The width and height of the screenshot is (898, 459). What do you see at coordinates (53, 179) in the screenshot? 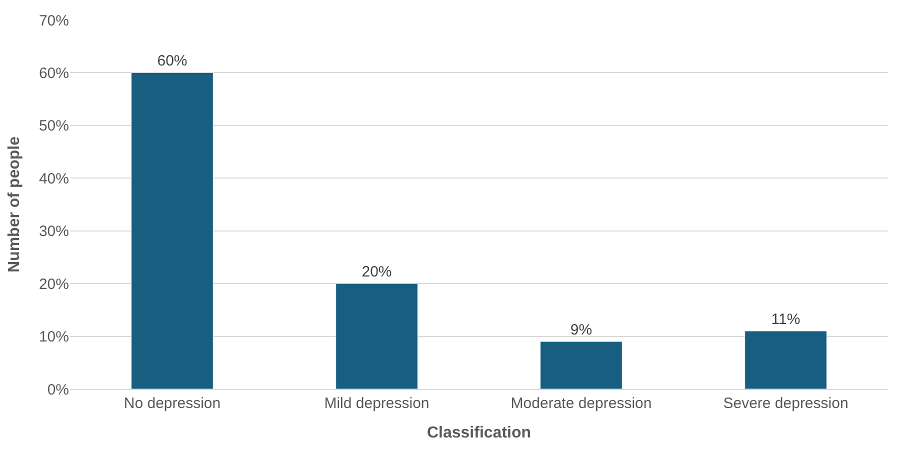
I see `y-tick-label: 40%` at bounding box center [53, 179].